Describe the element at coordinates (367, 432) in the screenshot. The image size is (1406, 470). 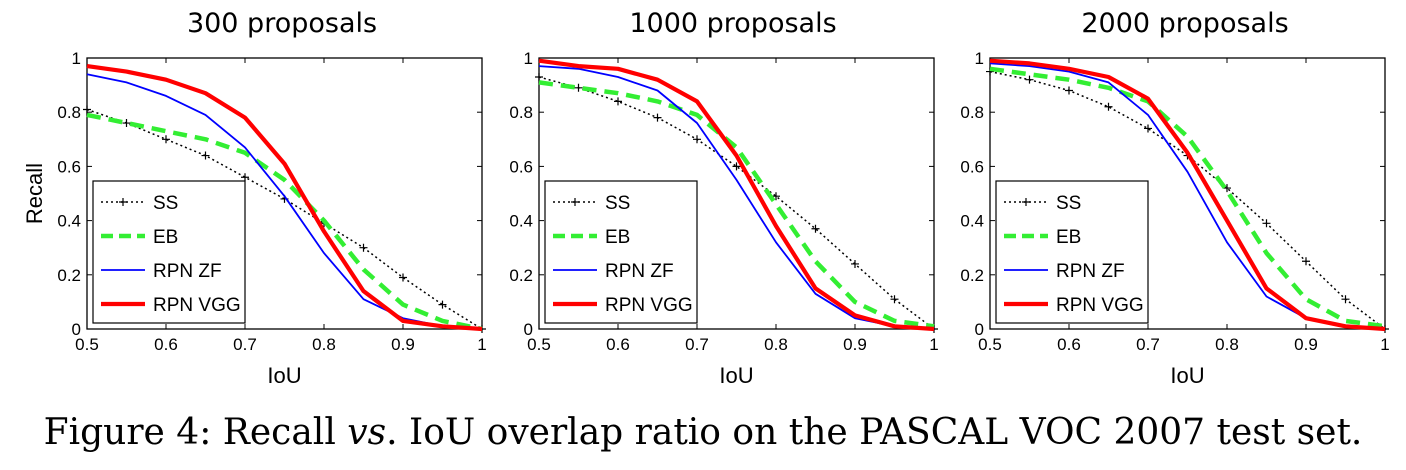
I see `caption-emphasis: vs` at that location.